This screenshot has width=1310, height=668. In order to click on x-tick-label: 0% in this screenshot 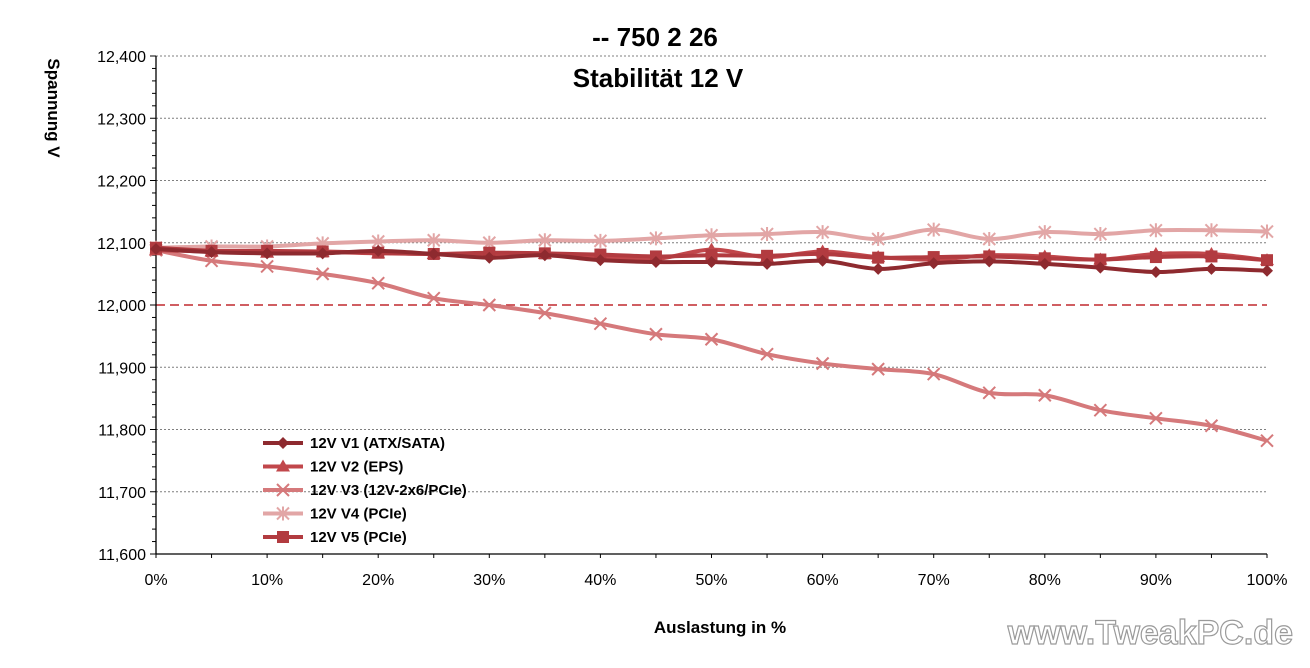, I will do `click(155, 580)`.